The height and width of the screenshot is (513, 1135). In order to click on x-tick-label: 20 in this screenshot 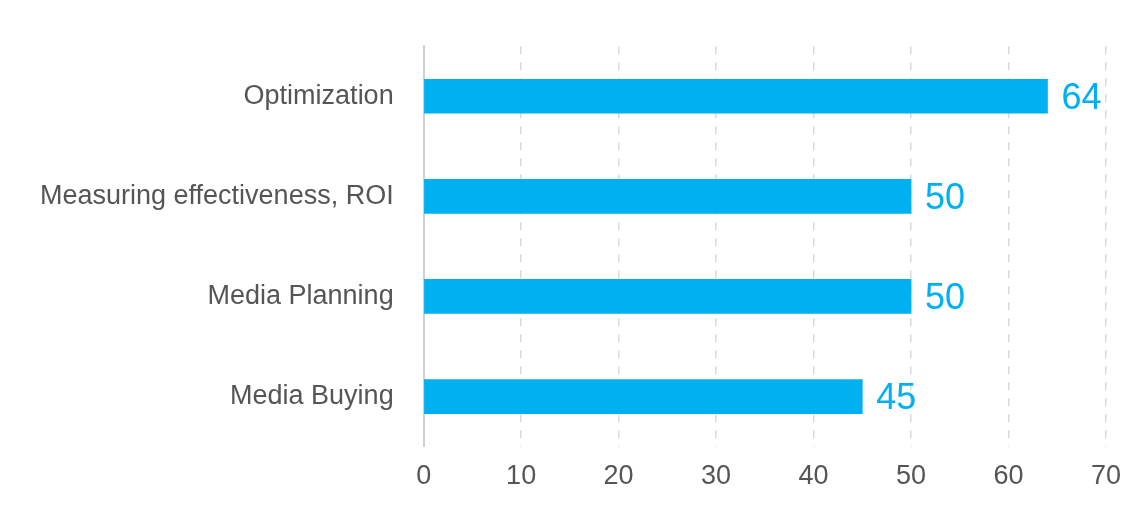, I will do `click(618, 475)`.